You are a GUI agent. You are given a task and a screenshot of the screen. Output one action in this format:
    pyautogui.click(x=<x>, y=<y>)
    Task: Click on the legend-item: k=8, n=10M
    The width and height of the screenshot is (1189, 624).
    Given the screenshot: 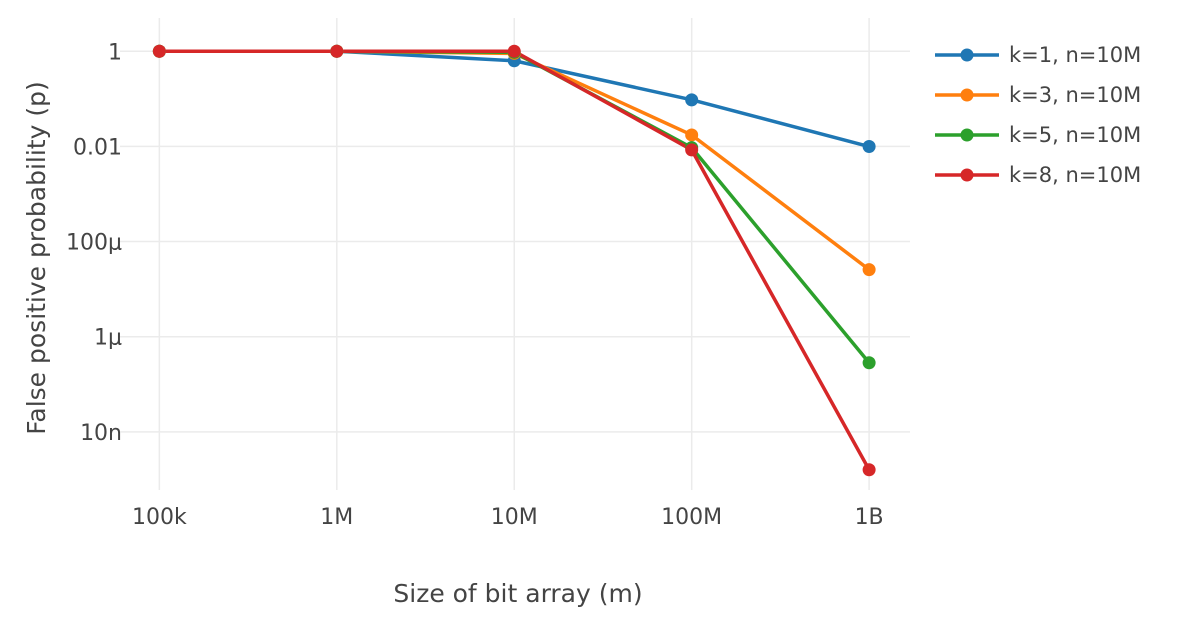 What is the action you would take?
    pyautogui.click(x=1038, y=175)
    